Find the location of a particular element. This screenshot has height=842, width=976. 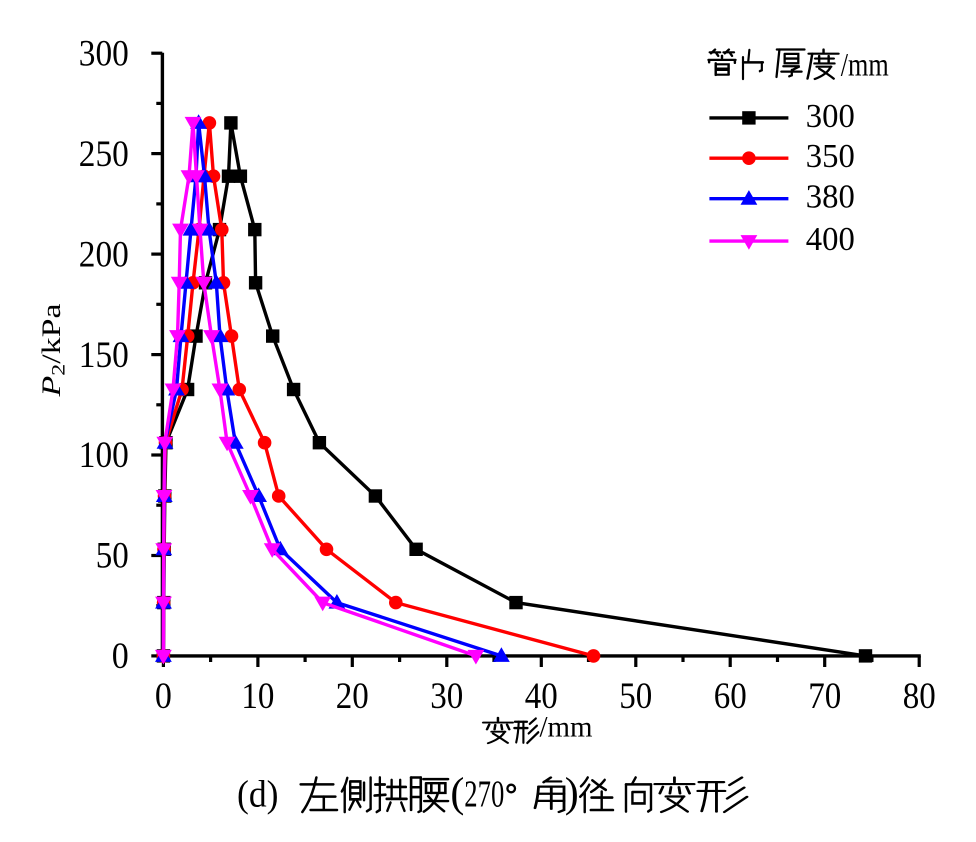

svg-text: 270 is located at coordinates (484, 795).